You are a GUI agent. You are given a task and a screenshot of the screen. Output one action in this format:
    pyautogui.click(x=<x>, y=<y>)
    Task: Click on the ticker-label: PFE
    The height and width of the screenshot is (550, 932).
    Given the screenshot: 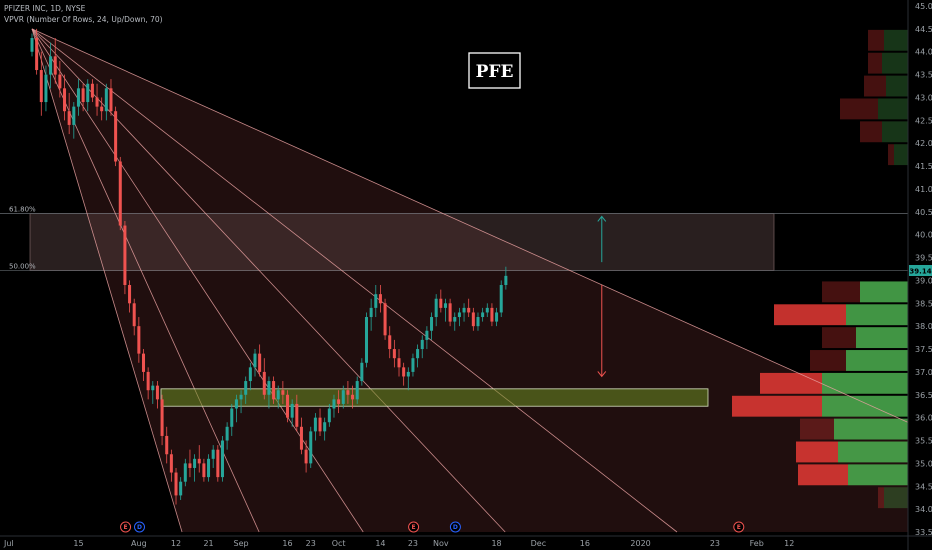 What is the action you would take?
    pyautogui.click(x=495, y=72)
    